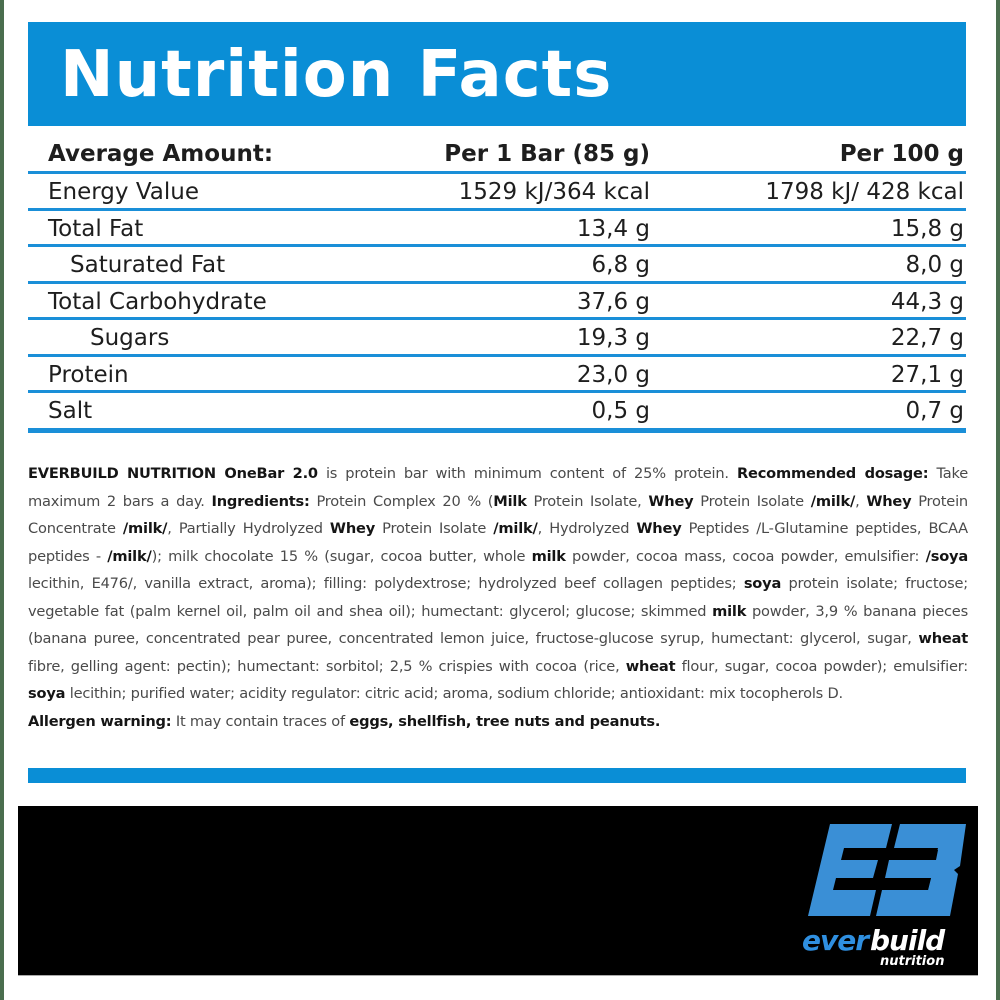  I want to click on logo-text-ever: ever, so click(835, 940).